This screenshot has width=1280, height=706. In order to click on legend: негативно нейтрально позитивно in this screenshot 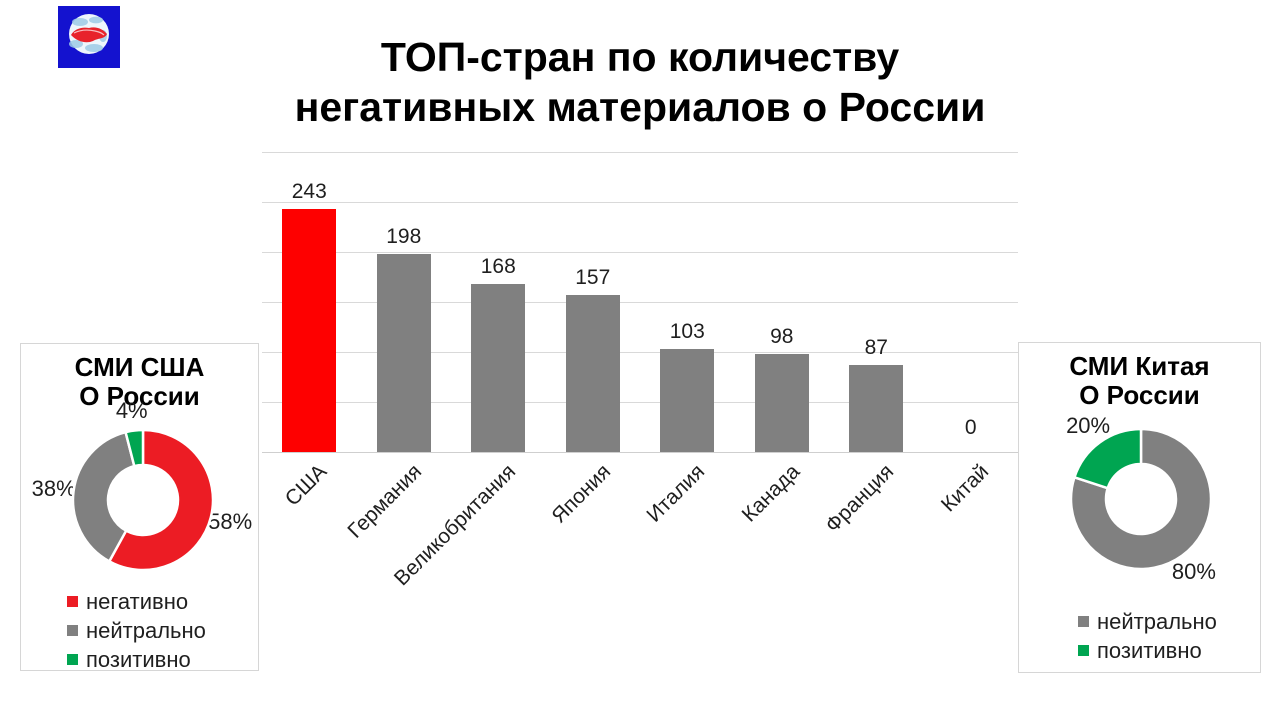, I will do `click(136, 630)`.